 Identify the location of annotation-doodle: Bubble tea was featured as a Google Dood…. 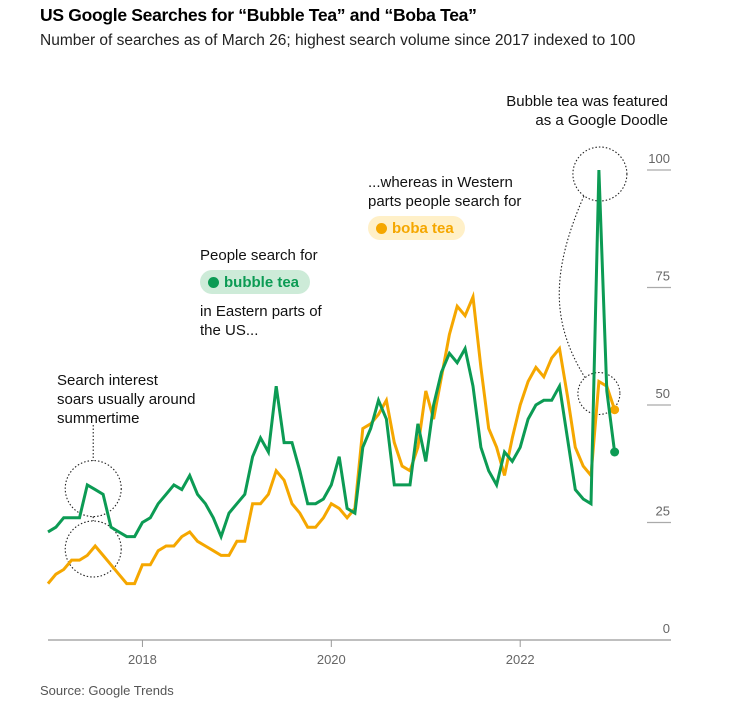
(576, 111).